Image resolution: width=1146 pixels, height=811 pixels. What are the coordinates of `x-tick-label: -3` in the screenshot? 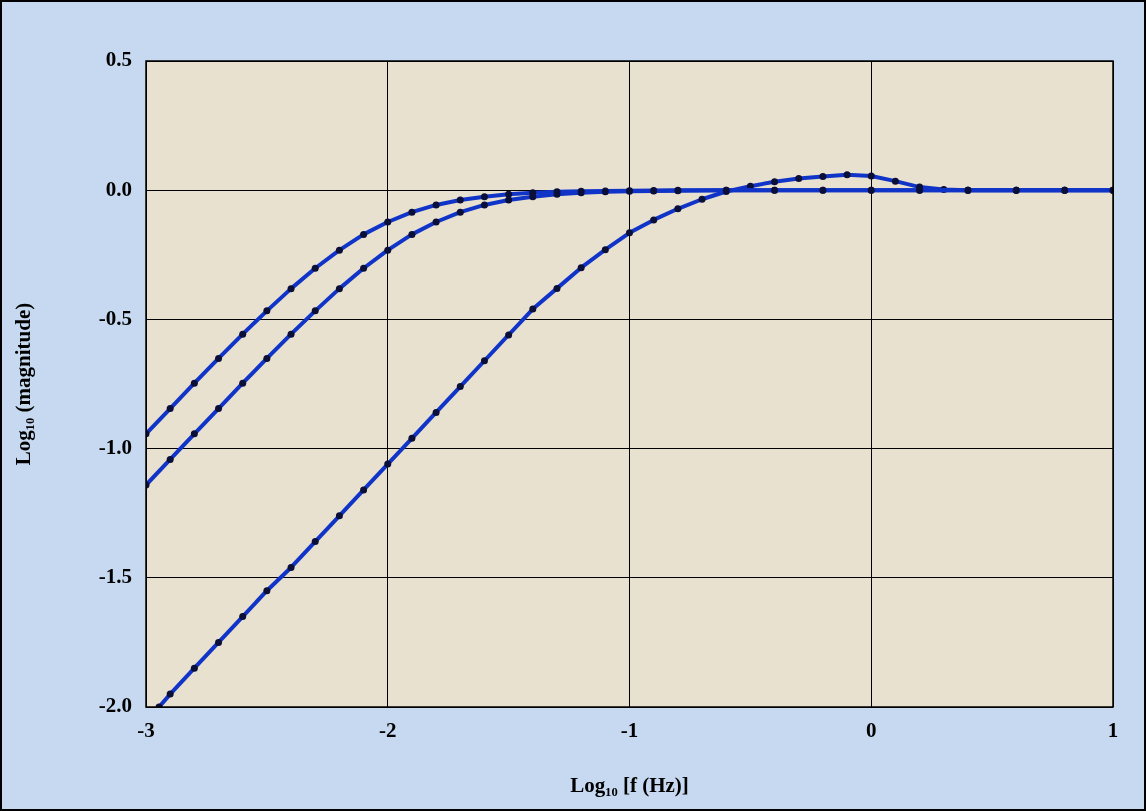 It's located at (146, 730).